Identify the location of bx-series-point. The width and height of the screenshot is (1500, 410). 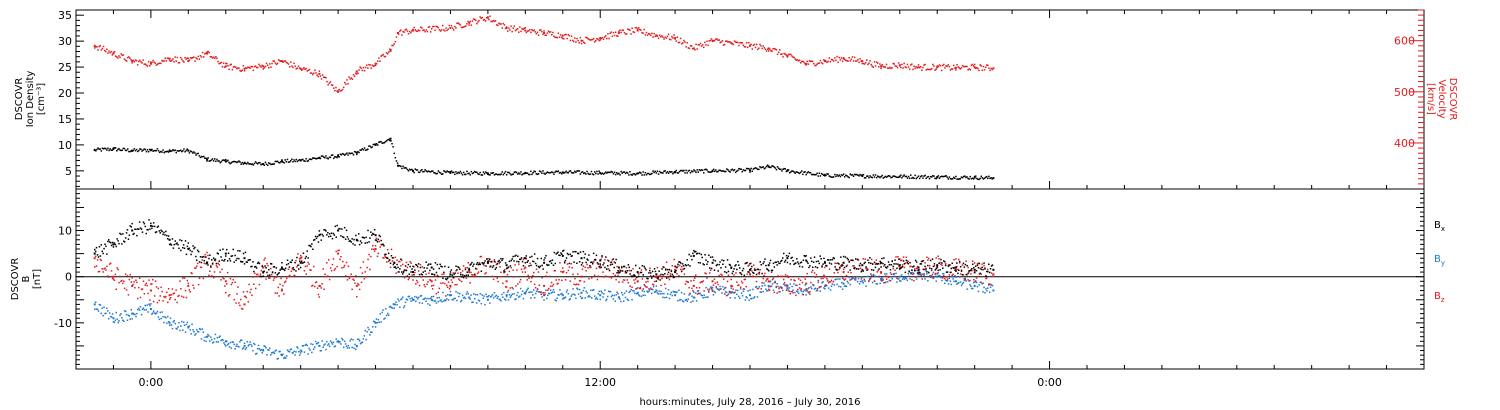
(918, 267).